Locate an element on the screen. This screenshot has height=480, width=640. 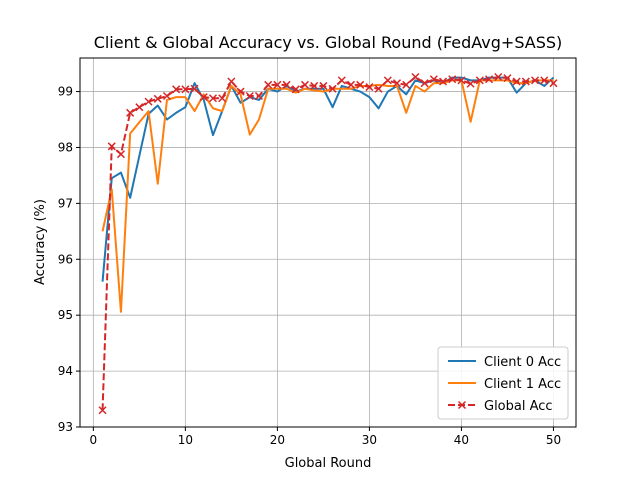
y-tick-label: 94 is located at coordinates (65, 371).